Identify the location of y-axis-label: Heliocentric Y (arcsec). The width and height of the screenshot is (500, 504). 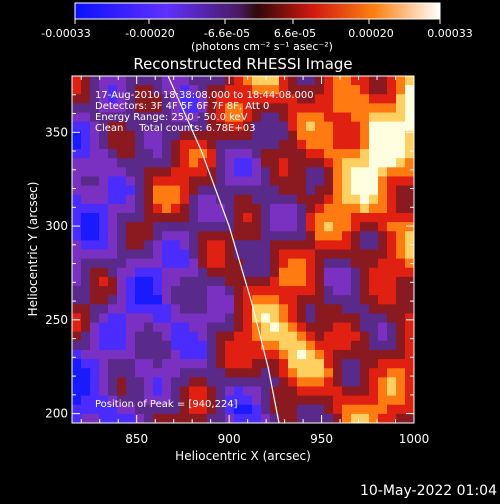
(33, 249).